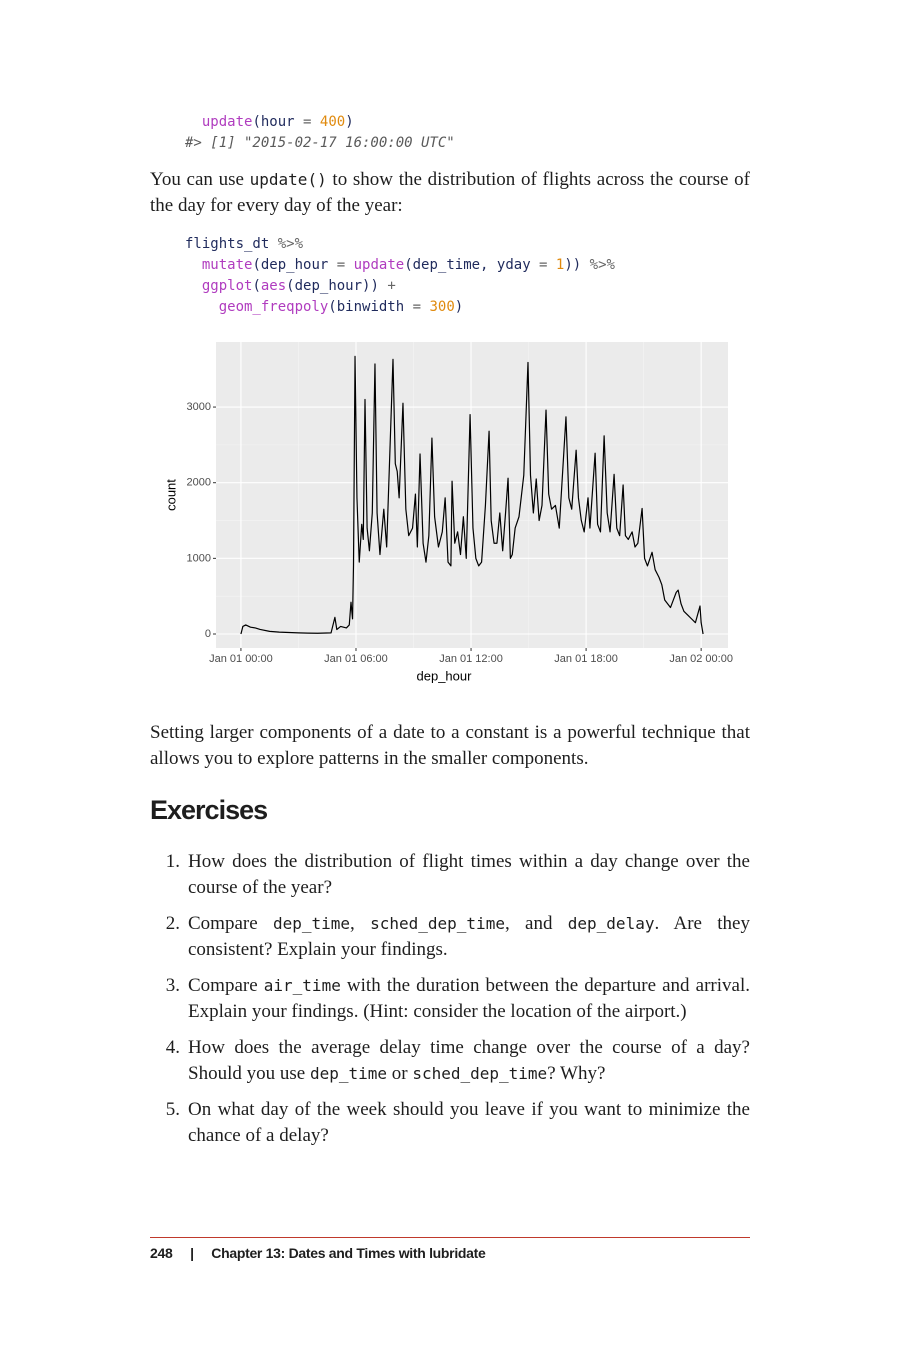  I want to click on inline-code: air_time, so click(302, 985).